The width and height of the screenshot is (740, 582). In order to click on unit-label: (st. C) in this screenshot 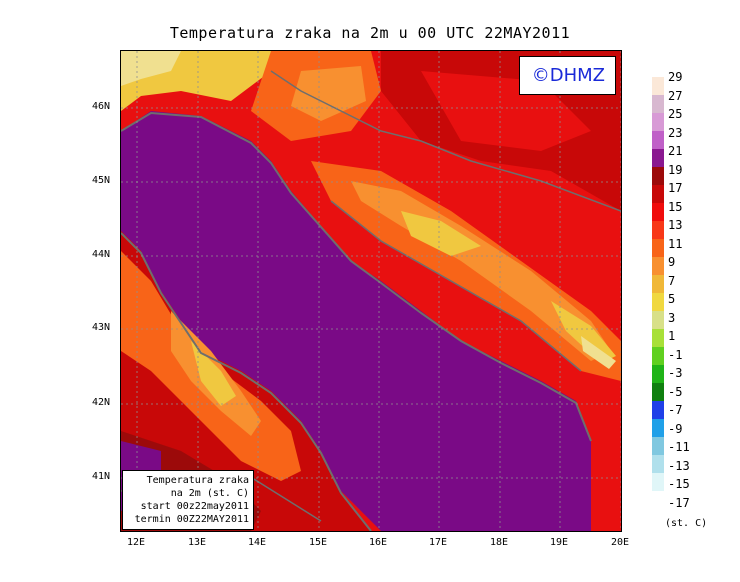, I will do `click(686, 523)`.